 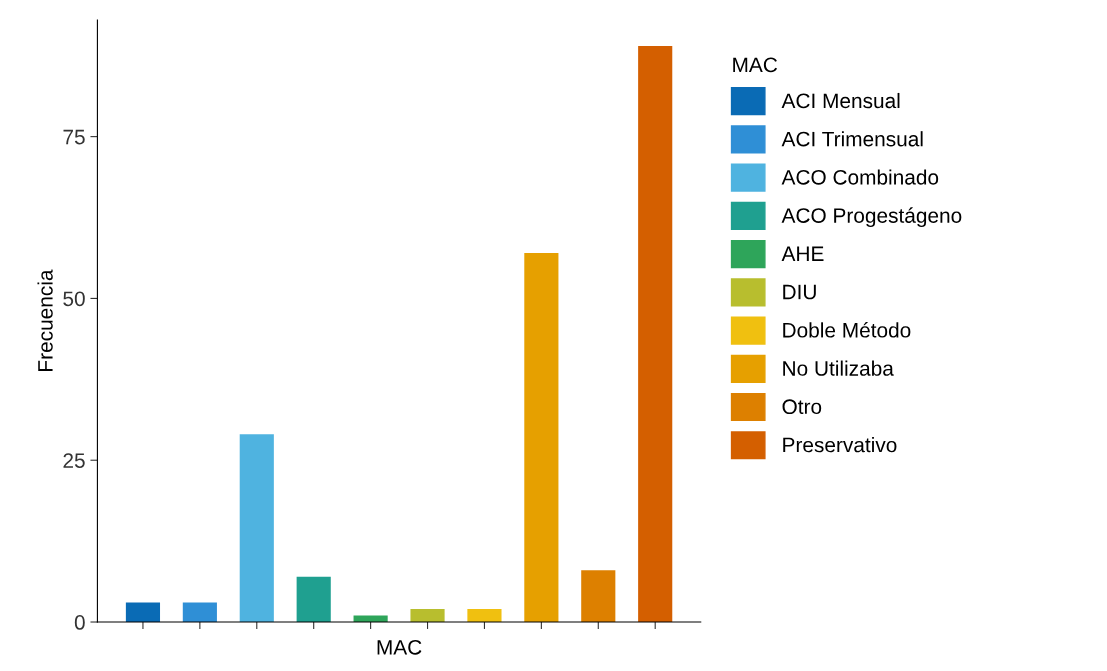 I want to click on y-tick-label: 0, so click(x=79, y=622).